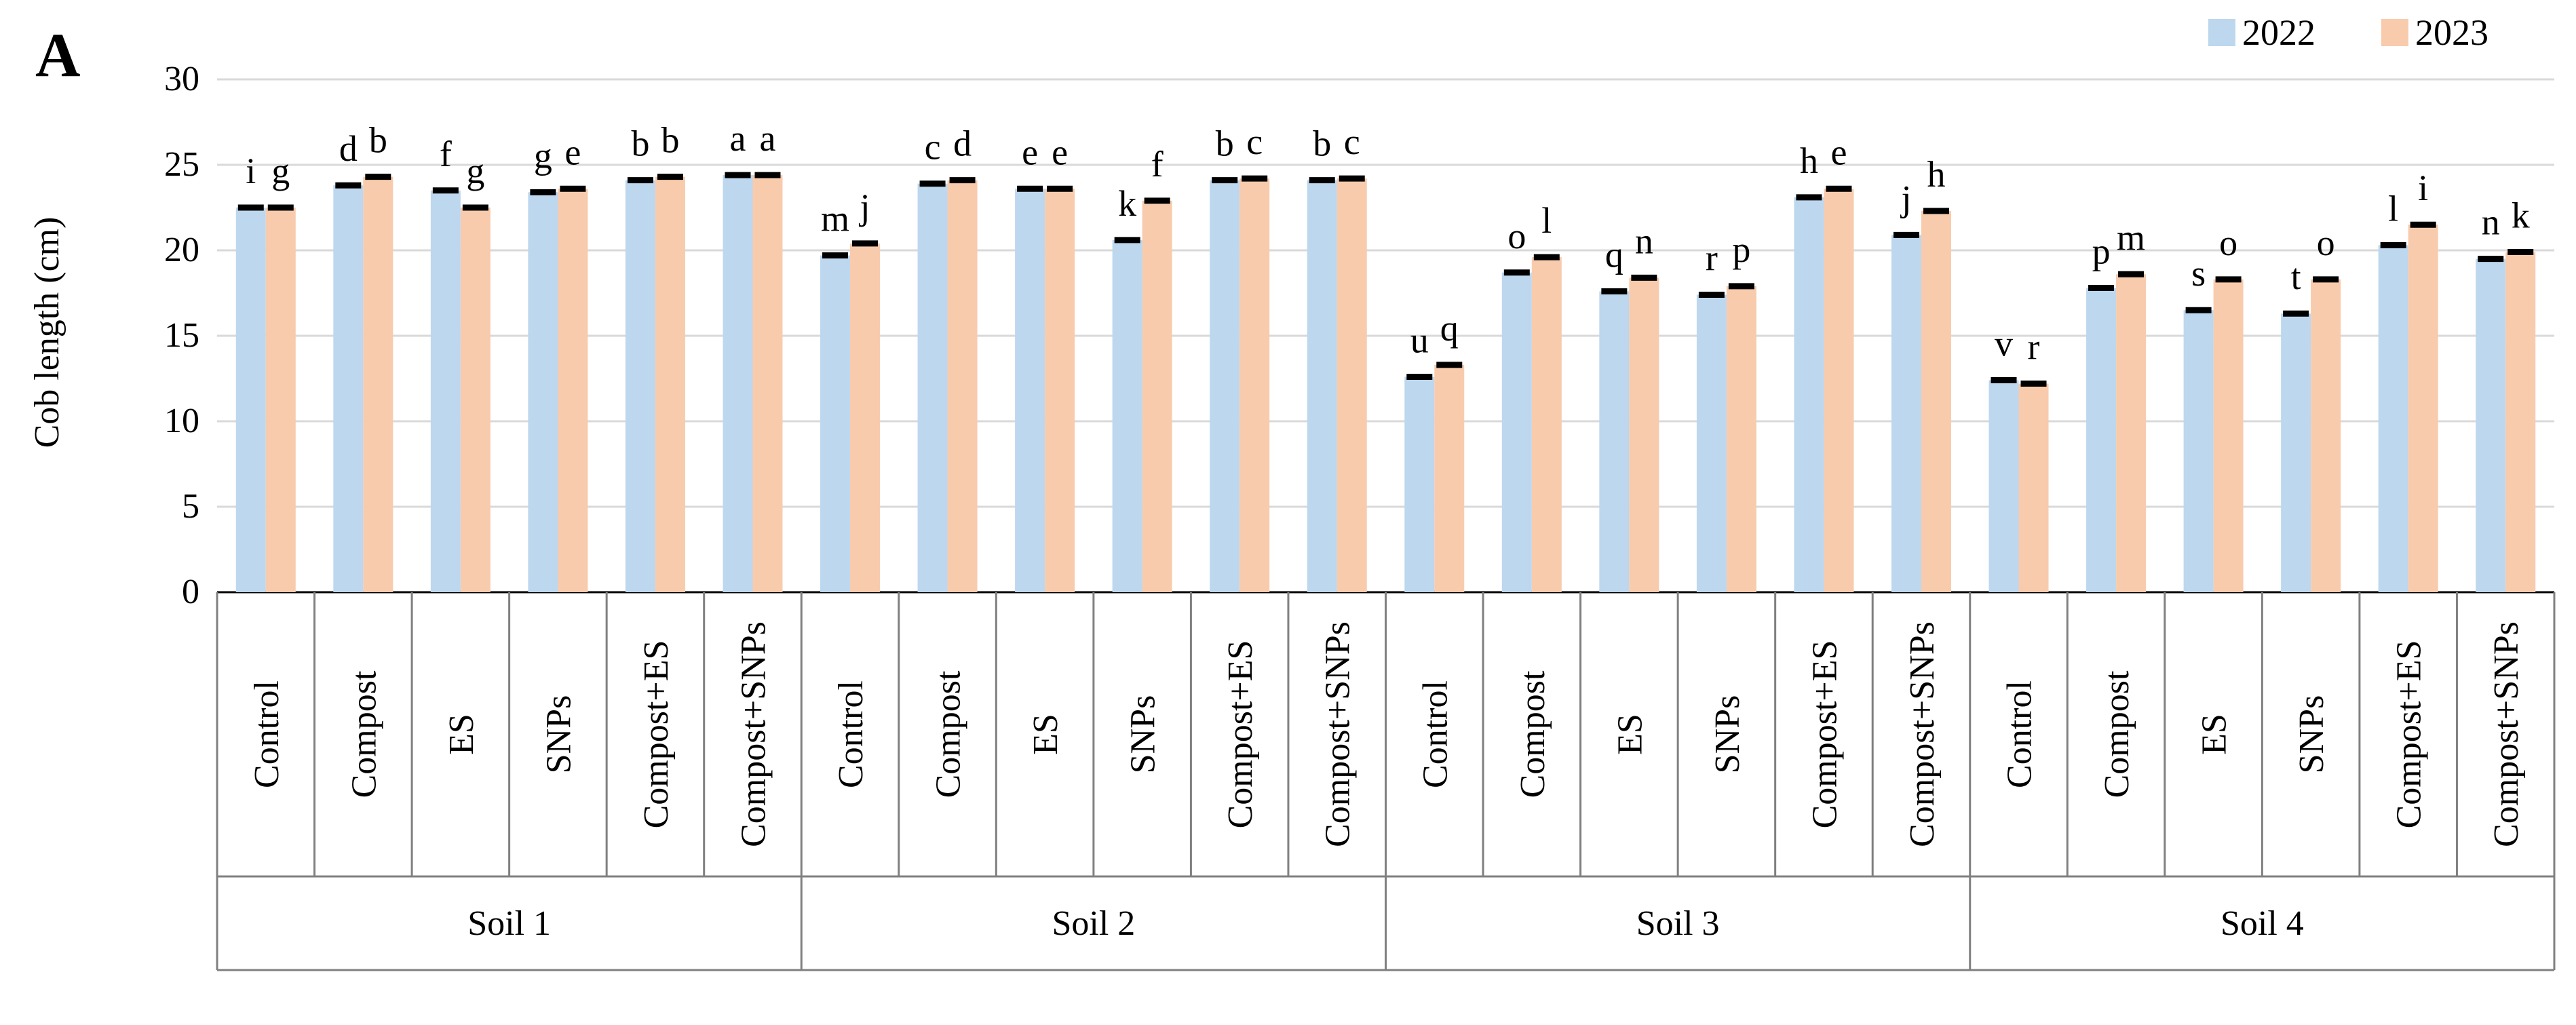 This screenshot has width=2576, height=1025. Describe the element at coordinates (181, 79) in the screenshot. I see `y-tick-label: 30` at that location.